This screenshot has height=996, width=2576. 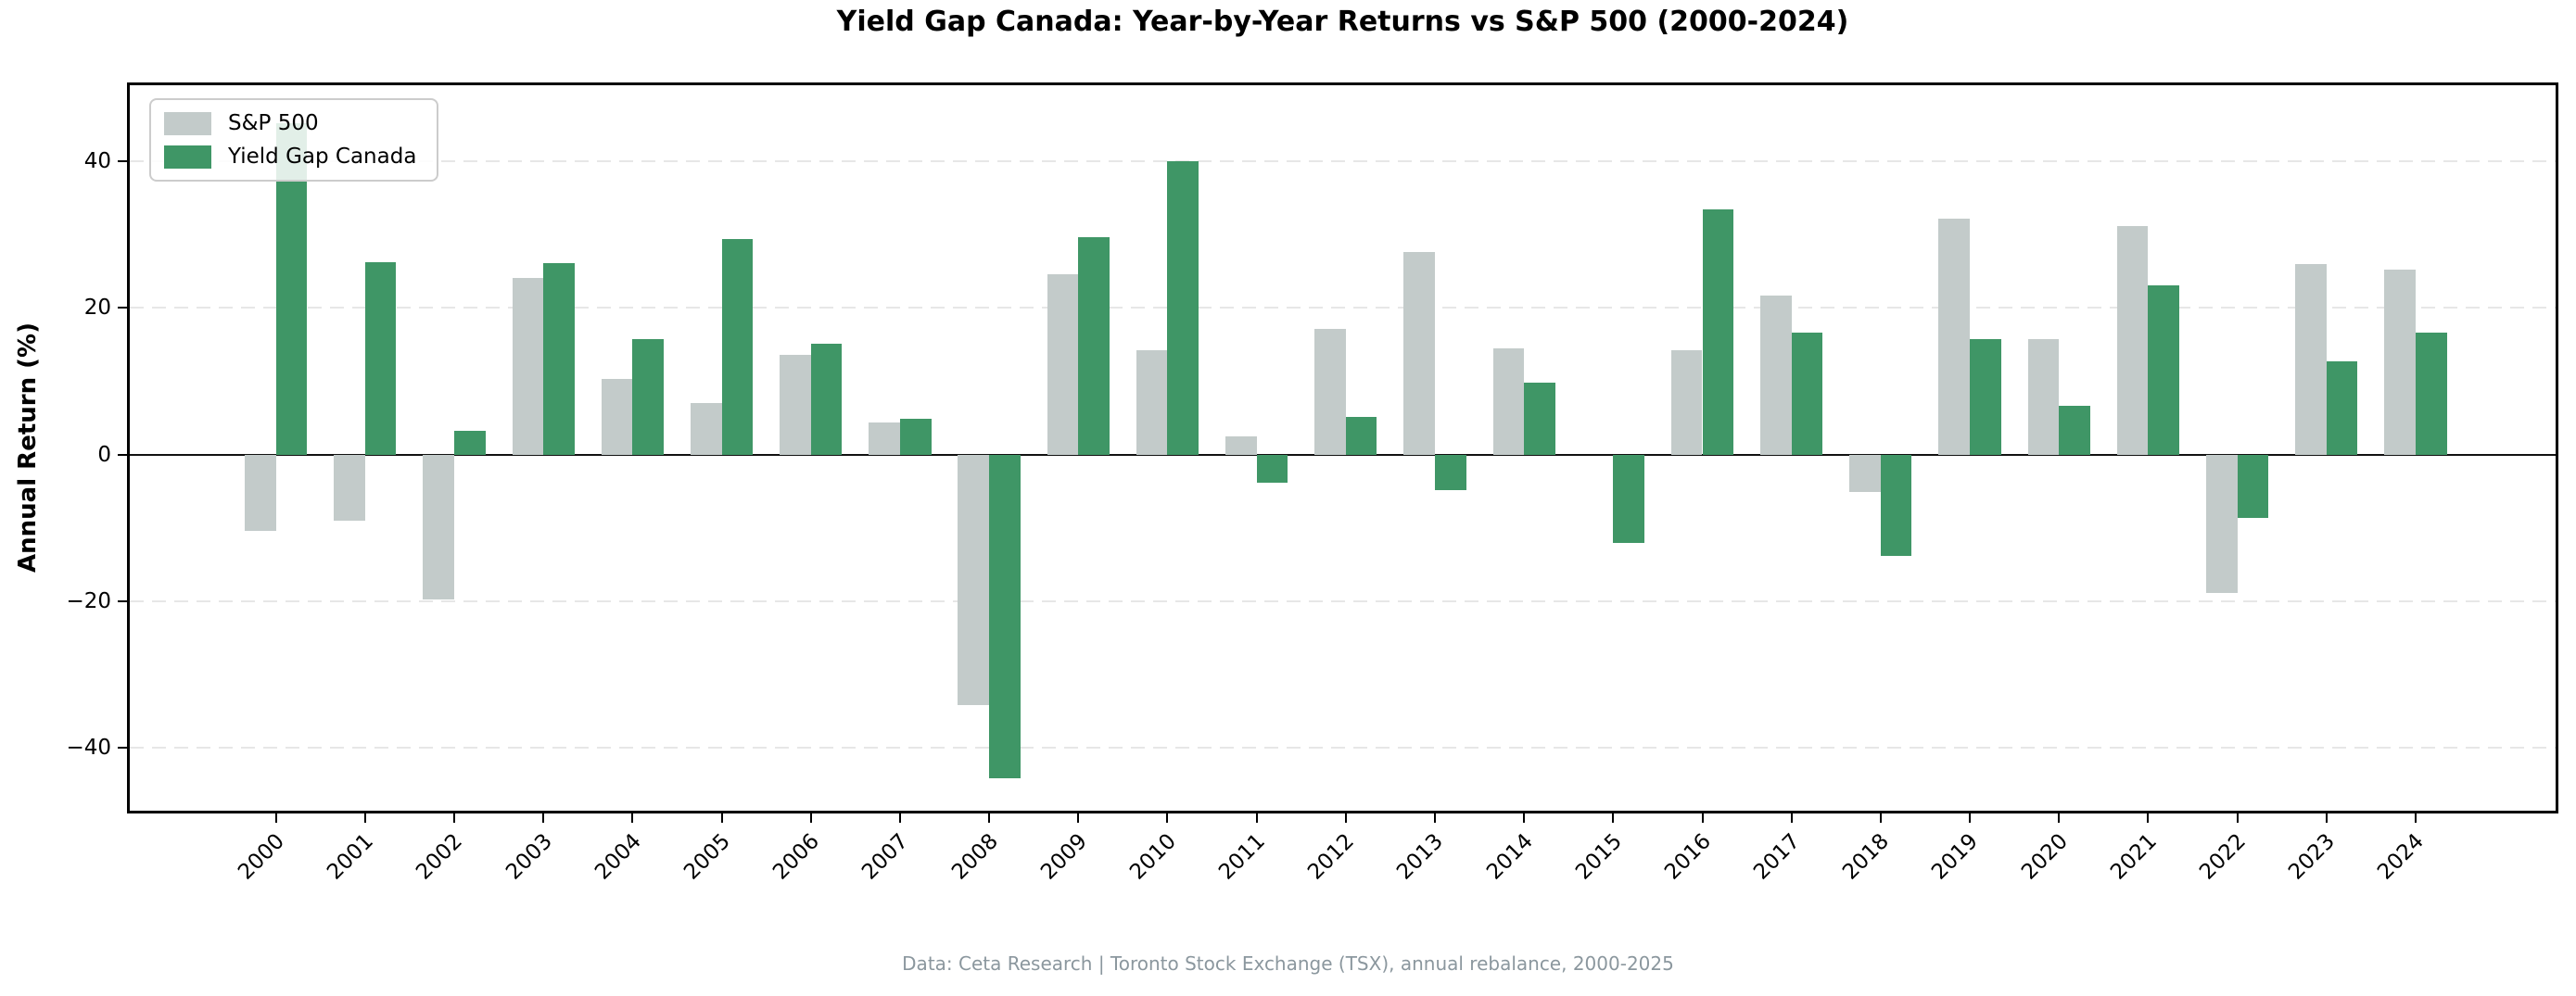 What do you see at coordinates (826, 399) in the screenshot?
I see `bar-yield-gap-canada-2006` at bounding box center [826, 399].